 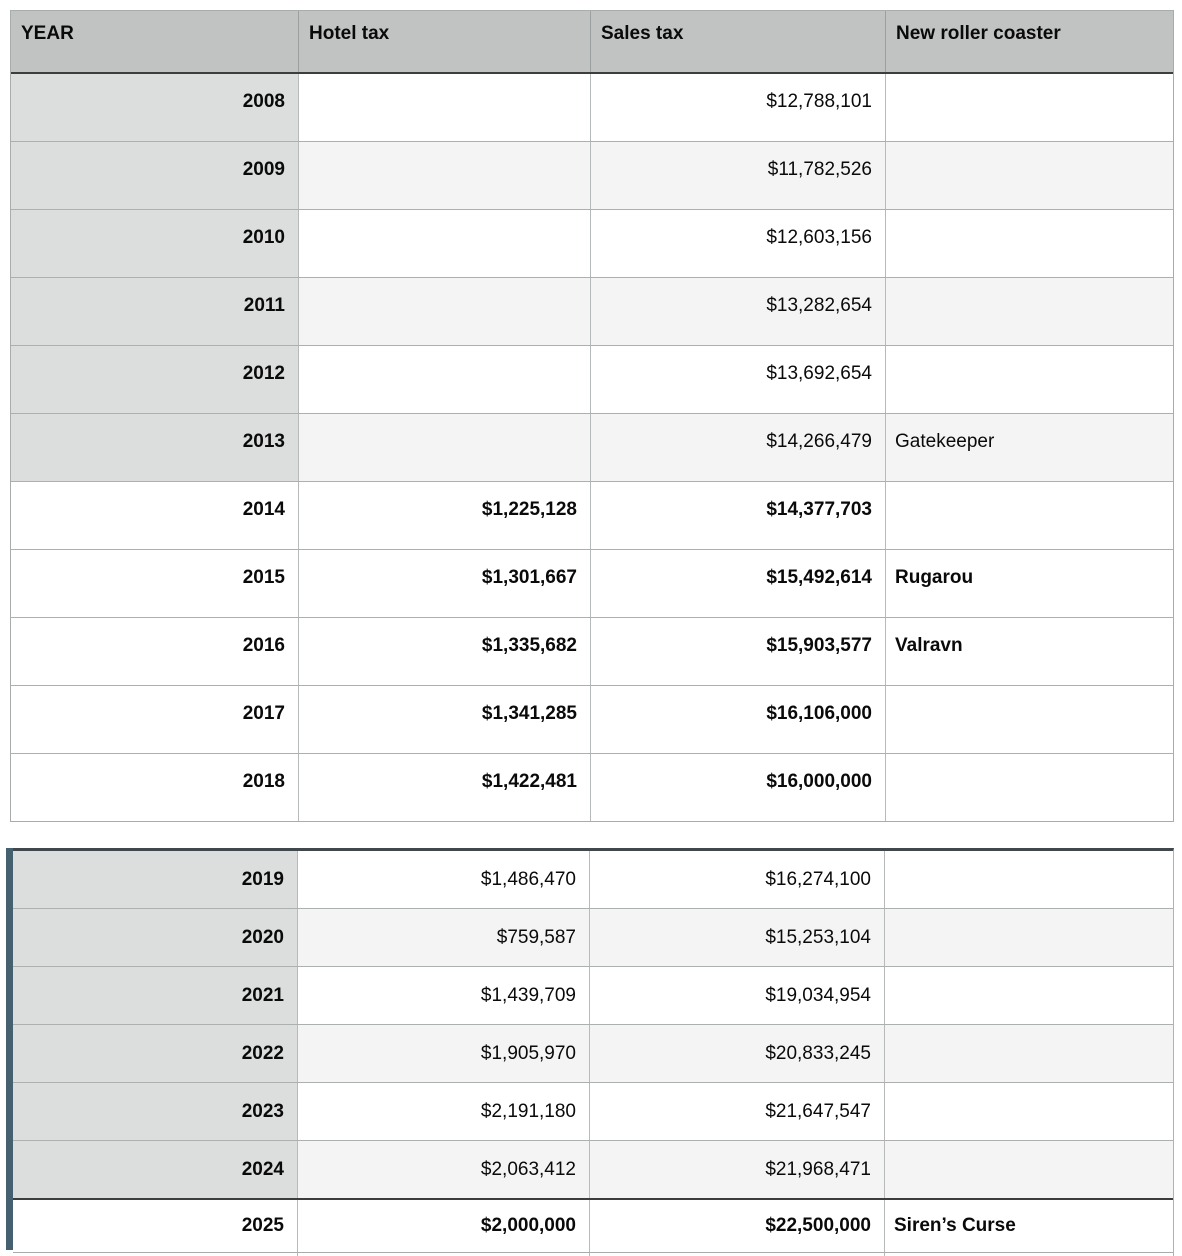 What do you see at coordinates (155, 651) in the screenshot?
I see `year-cell: 2016` at bounding box center [155, 651].